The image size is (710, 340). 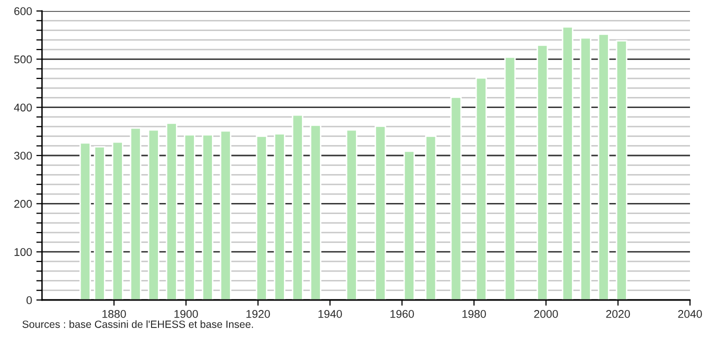 I want to click on y-tick-label: 200, so click(x=23, y=204).